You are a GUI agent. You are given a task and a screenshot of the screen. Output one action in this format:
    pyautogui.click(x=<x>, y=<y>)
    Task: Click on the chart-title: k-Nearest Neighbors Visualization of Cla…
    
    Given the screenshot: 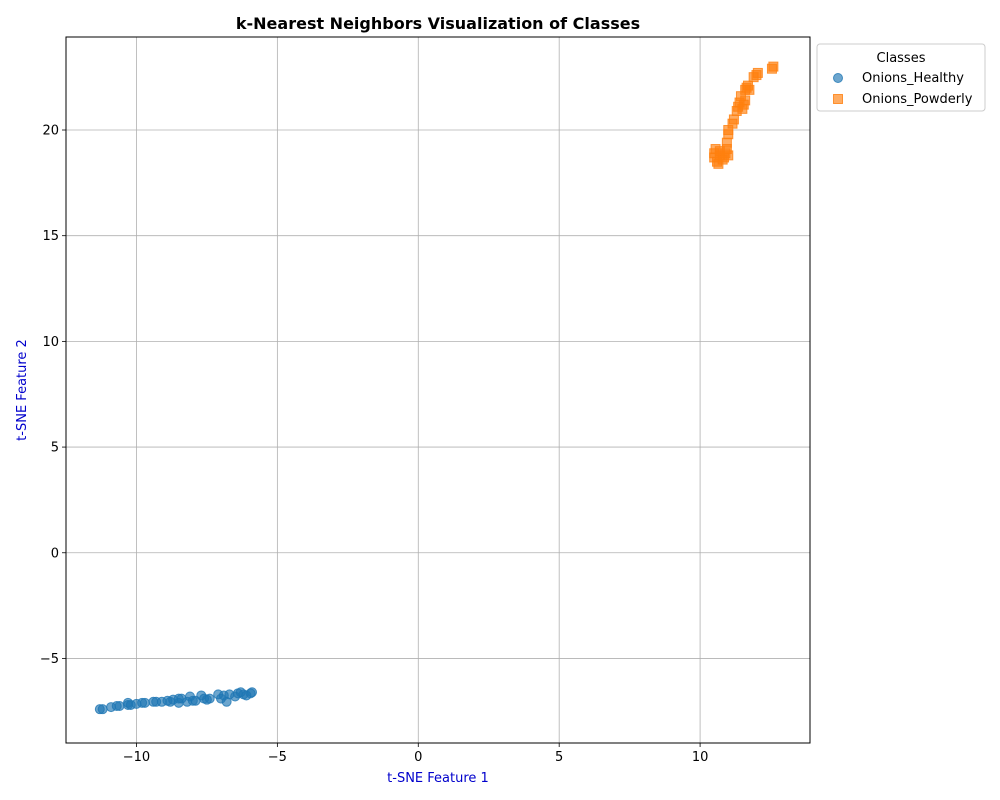 What is the action you would take?
    pyautogui.click(x=438, y=23)
    